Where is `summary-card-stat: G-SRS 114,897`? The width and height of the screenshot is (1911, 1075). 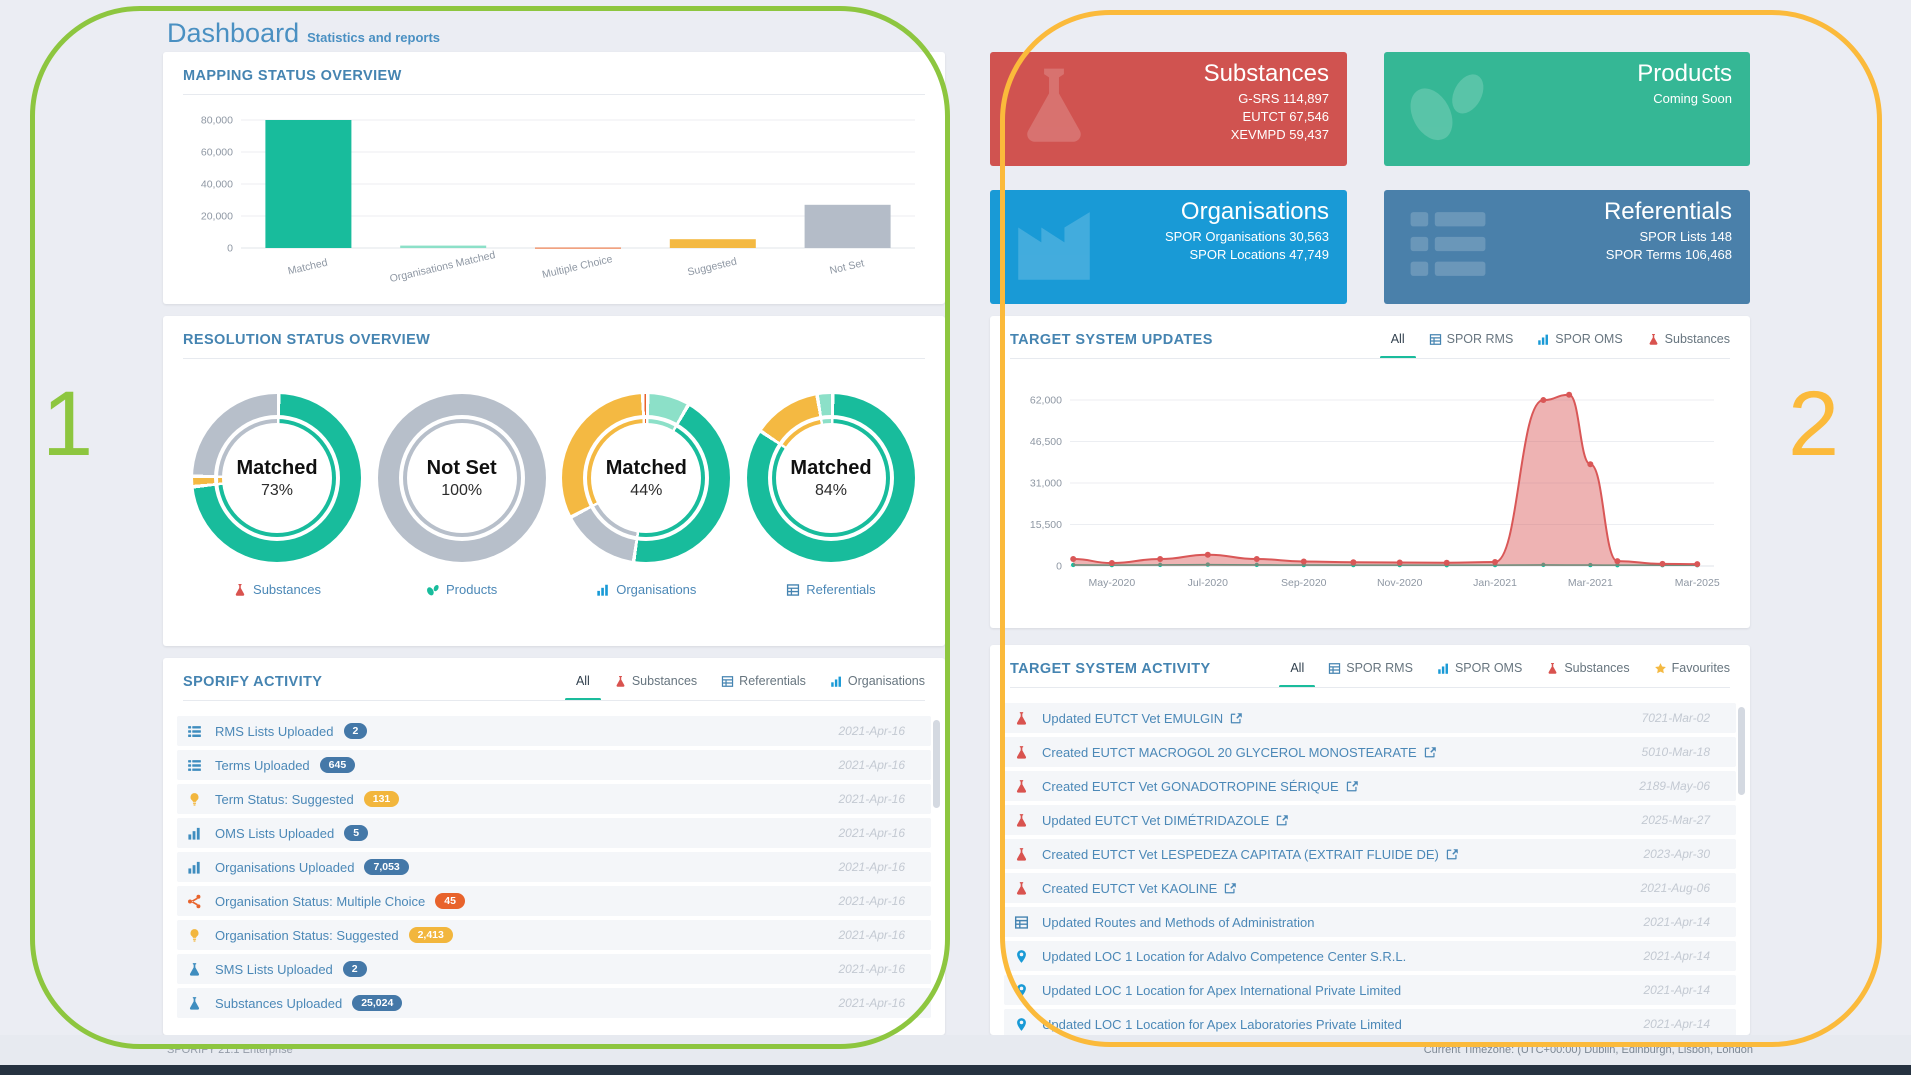 summary-card-stat: G-SRS 114,897 is located at coordinates (1283, 98).